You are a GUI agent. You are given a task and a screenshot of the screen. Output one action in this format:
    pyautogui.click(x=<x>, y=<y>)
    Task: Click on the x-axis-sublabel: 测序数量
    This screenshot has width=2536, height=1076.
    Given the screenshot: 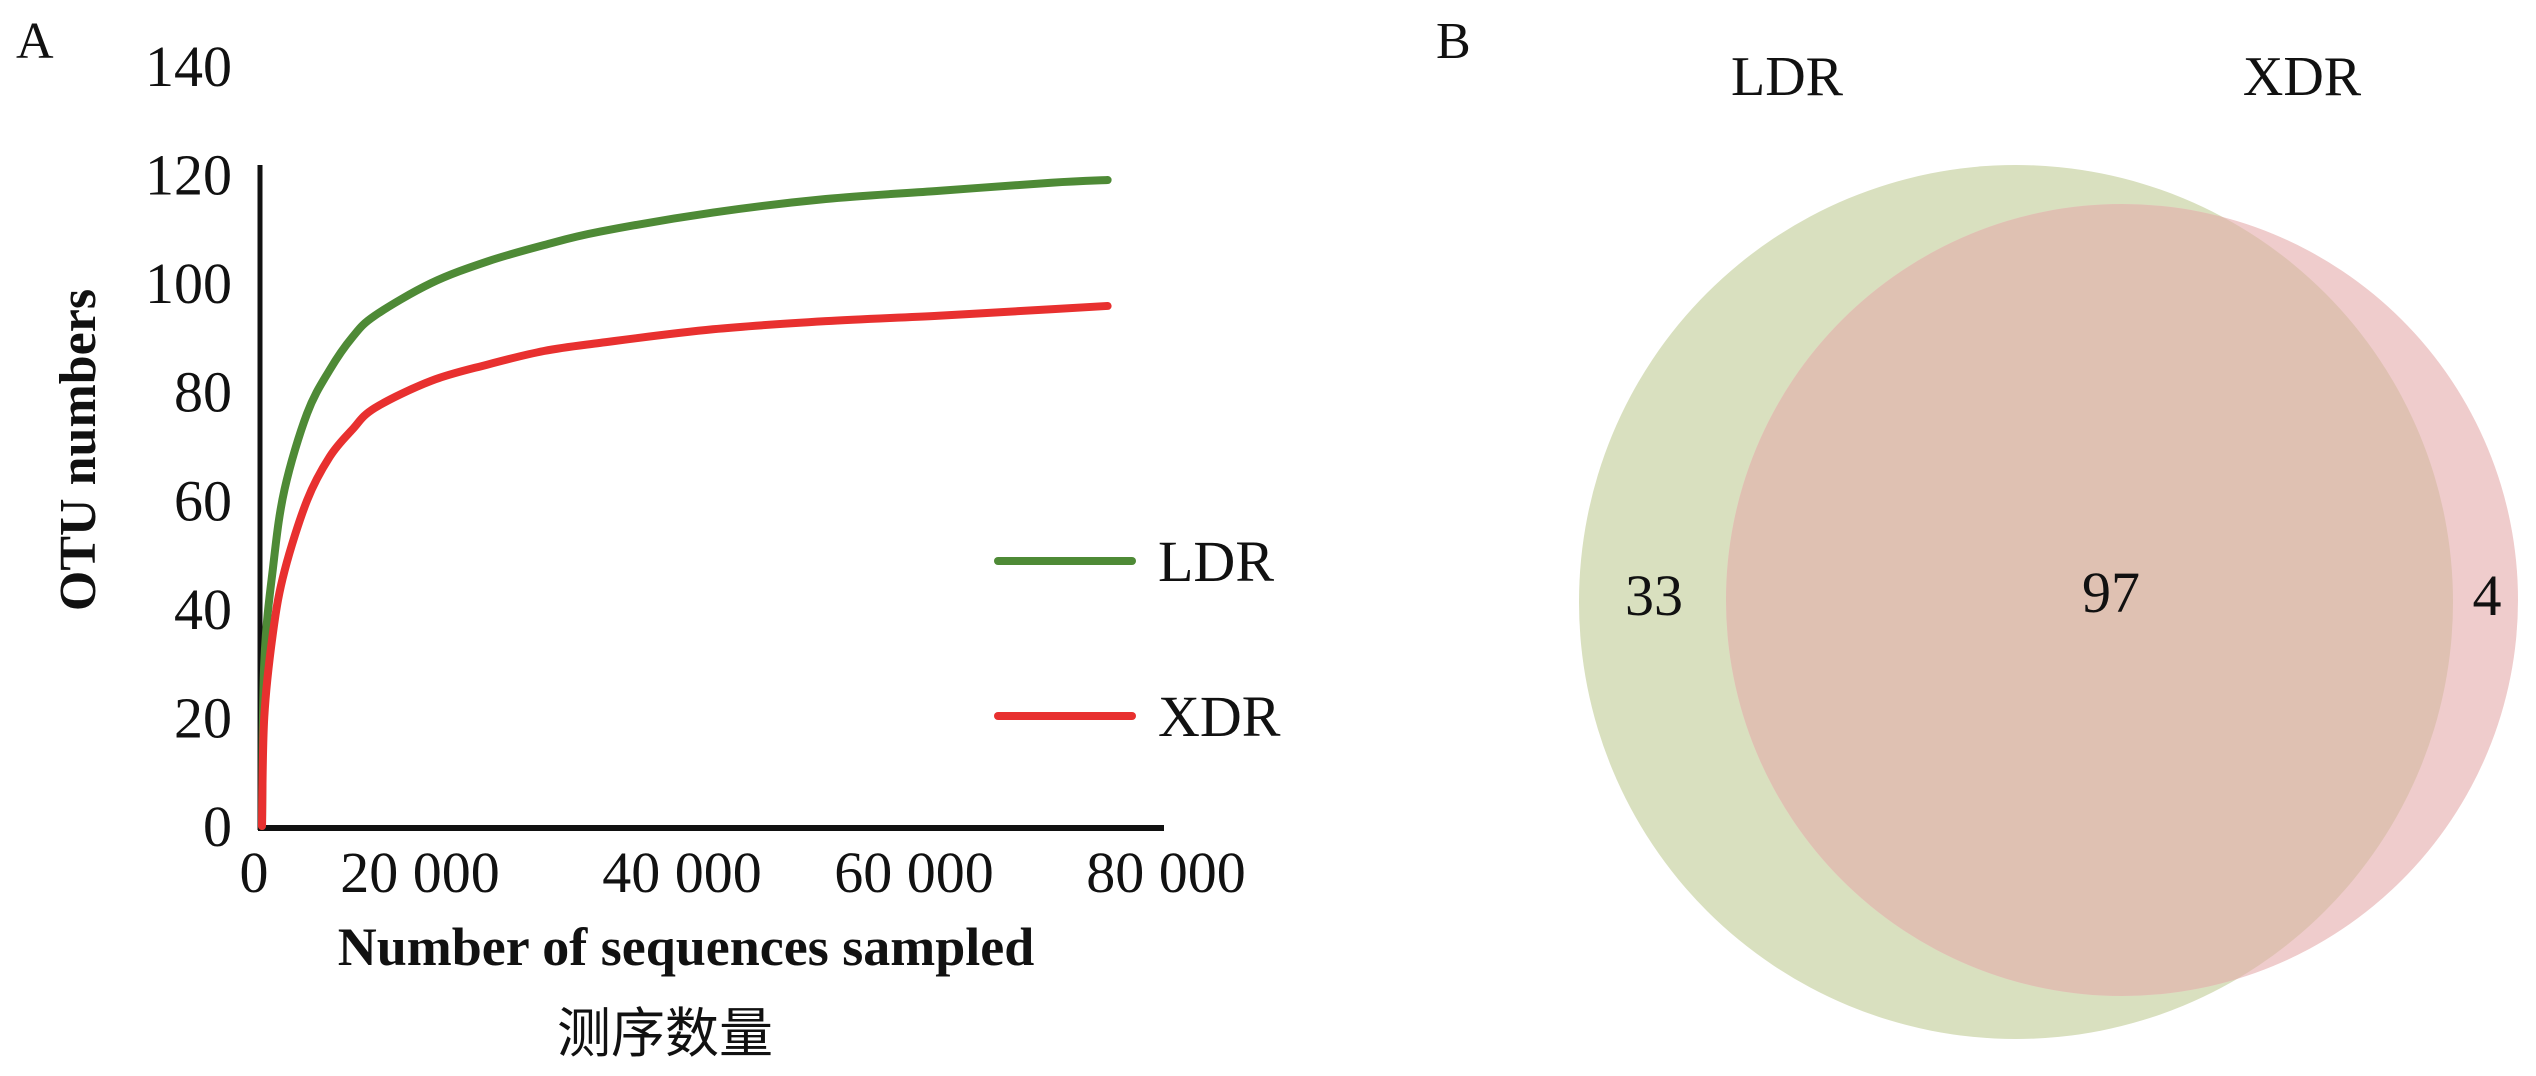 What is the action you would take?
    pyautogui.click(x=665, y=1034)
    